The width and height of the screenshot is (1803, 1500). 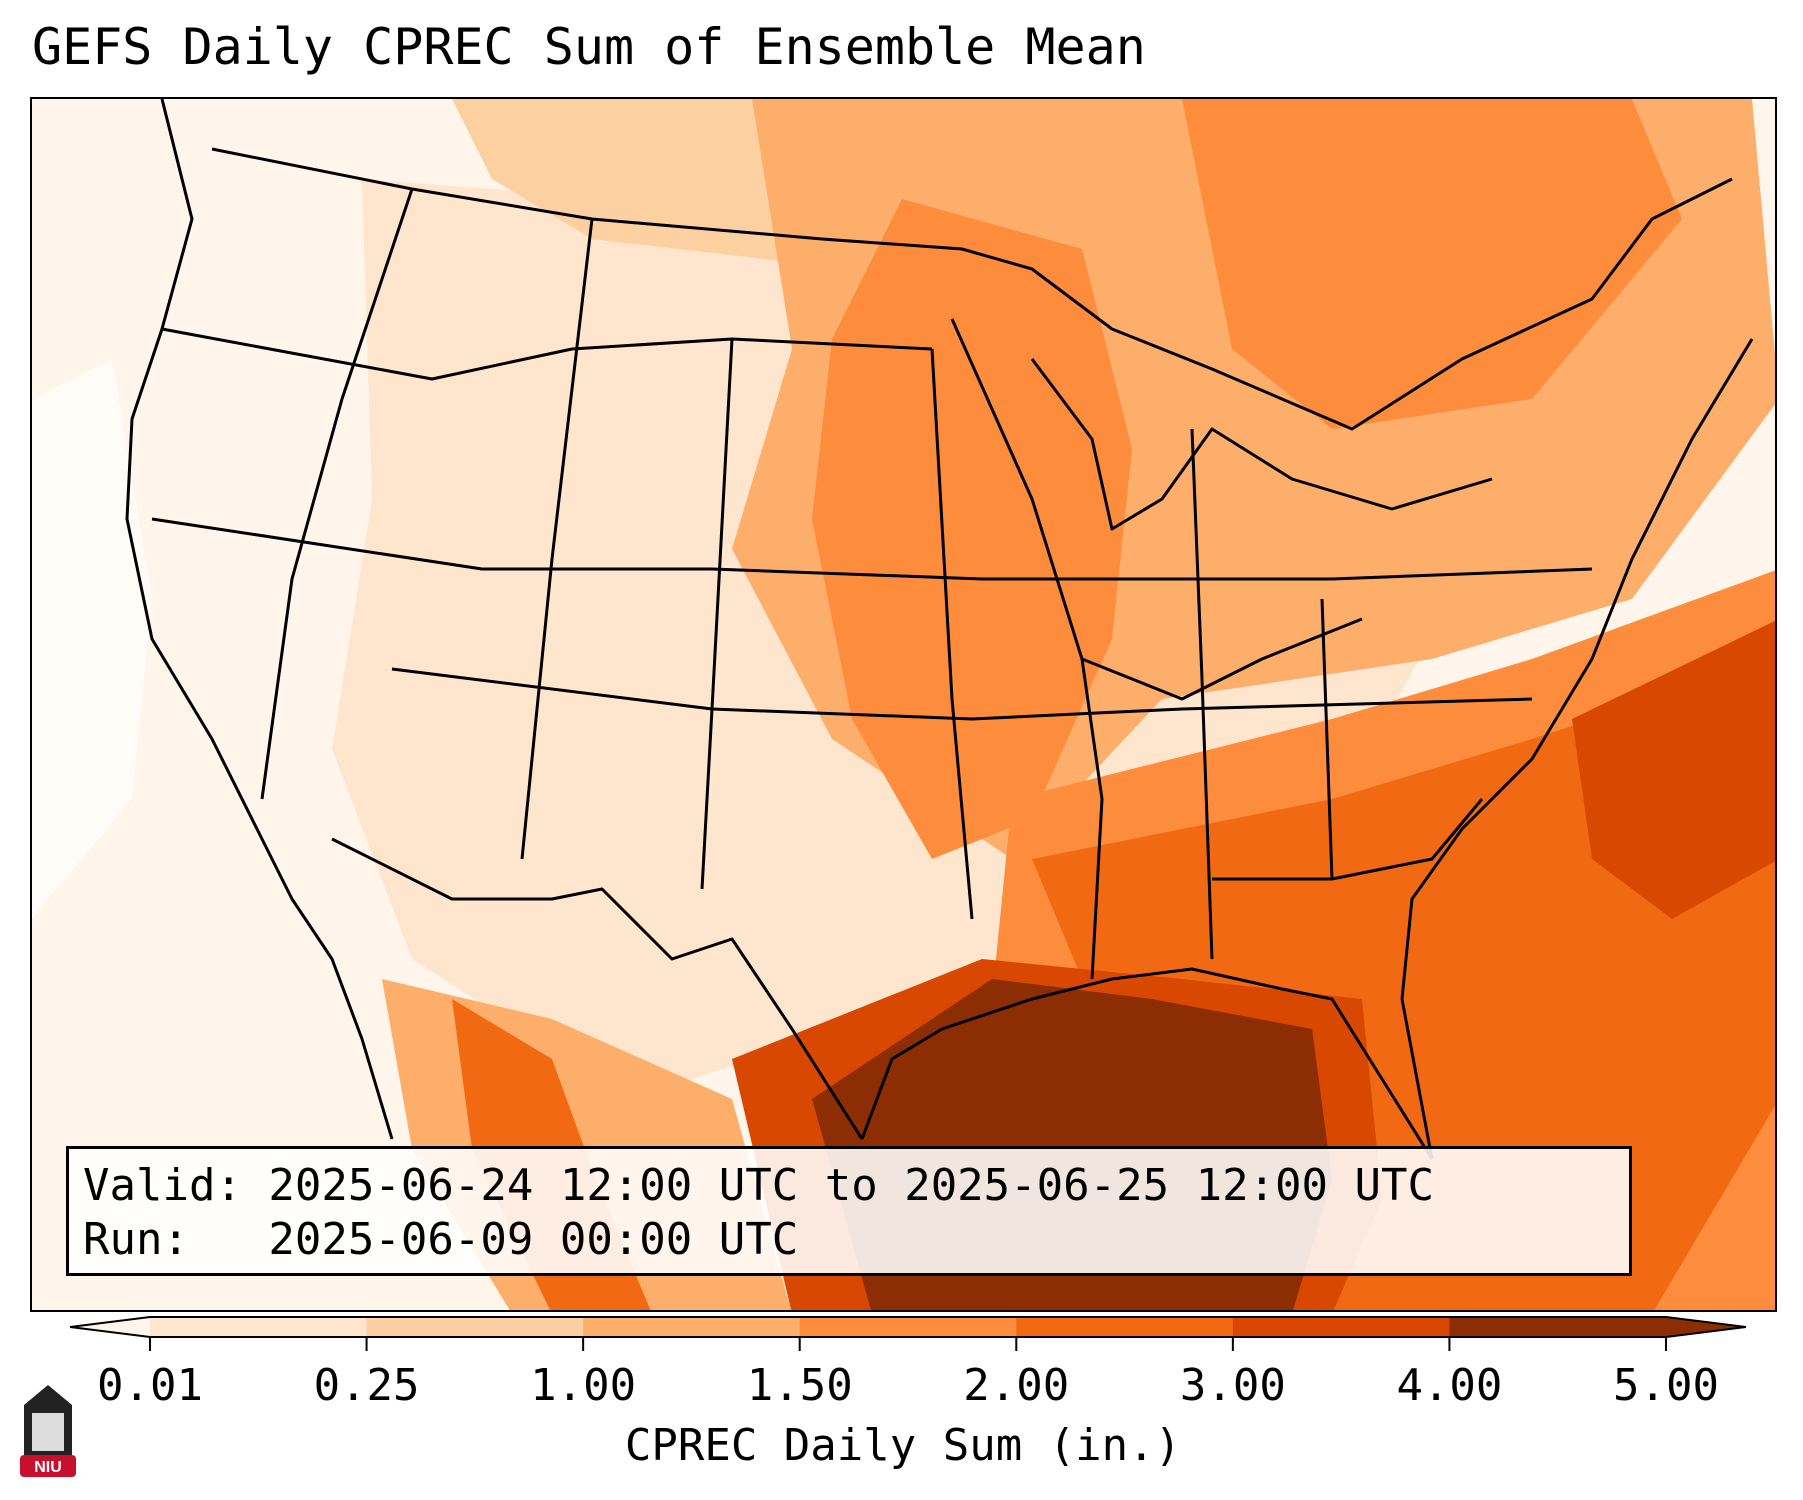 I want to click on colorbar-ticks, so click(x=908, y=1344).